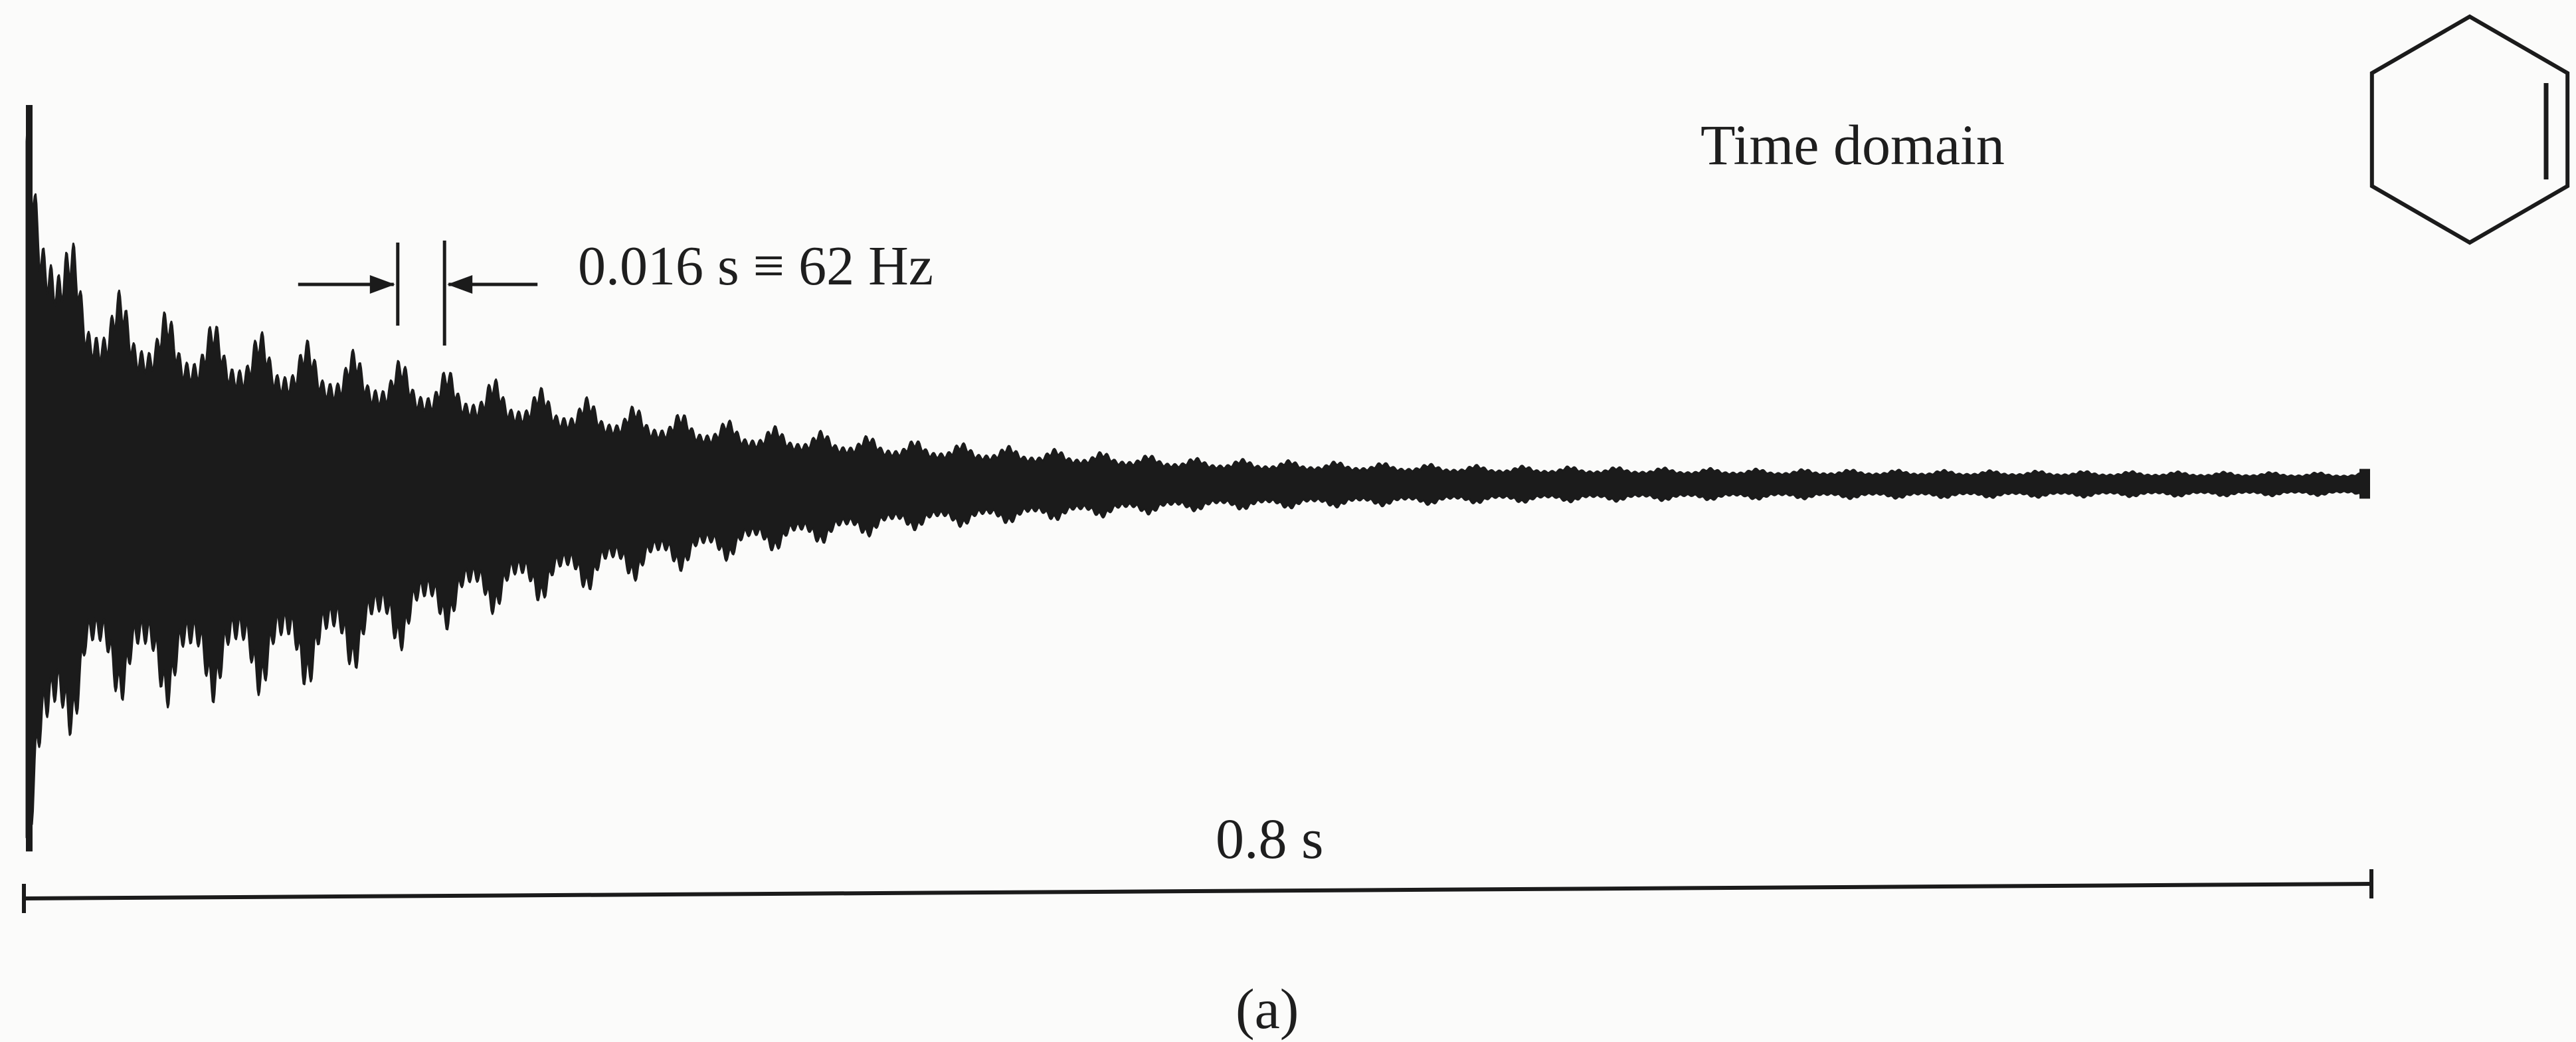 The image size is (2576, 1042). I want to click on ring-hexagon, so click(2469, 129).